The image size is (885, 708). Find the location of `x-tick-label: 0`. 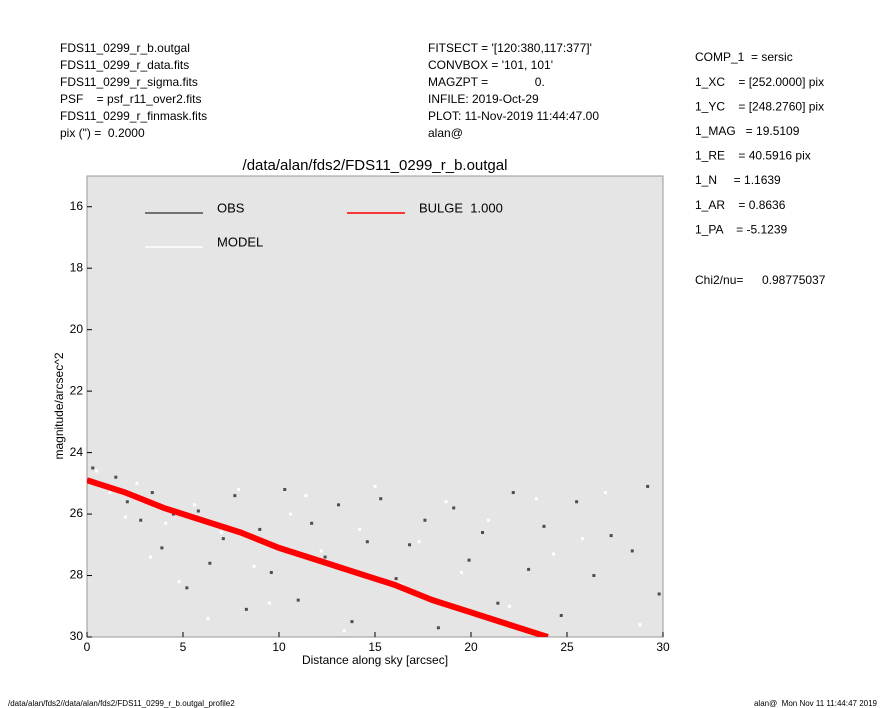

x-tick-label: 0 is located at coordinates (87, 647).